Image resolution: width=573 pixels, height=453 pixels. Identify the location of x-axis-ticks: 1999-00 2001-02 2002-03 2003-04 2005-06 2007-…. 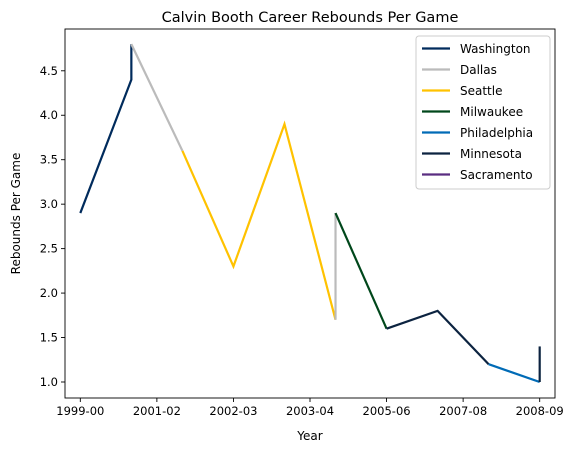
(310, 408).